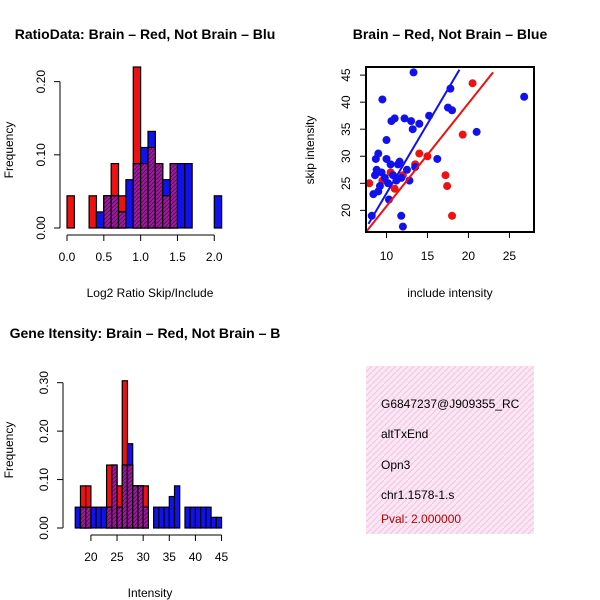 The height and width of the screenshot is (600, 600). Describe the element at coordinates (346, 75) in the screenshot. I see `scatter-y-tick-label: 45` at that location.